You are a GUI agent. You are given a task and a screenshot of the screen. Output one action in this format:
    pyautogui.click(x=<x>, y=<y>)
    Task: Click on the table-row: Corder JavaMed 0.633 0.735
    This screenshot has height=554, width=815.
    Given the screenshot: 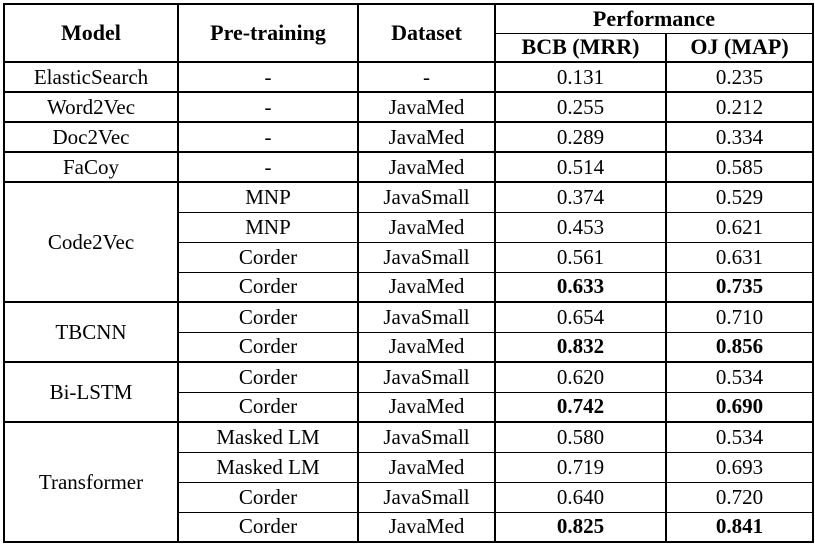 What is the action you would take?
    pyautogui.click(x=409, y=286)
    